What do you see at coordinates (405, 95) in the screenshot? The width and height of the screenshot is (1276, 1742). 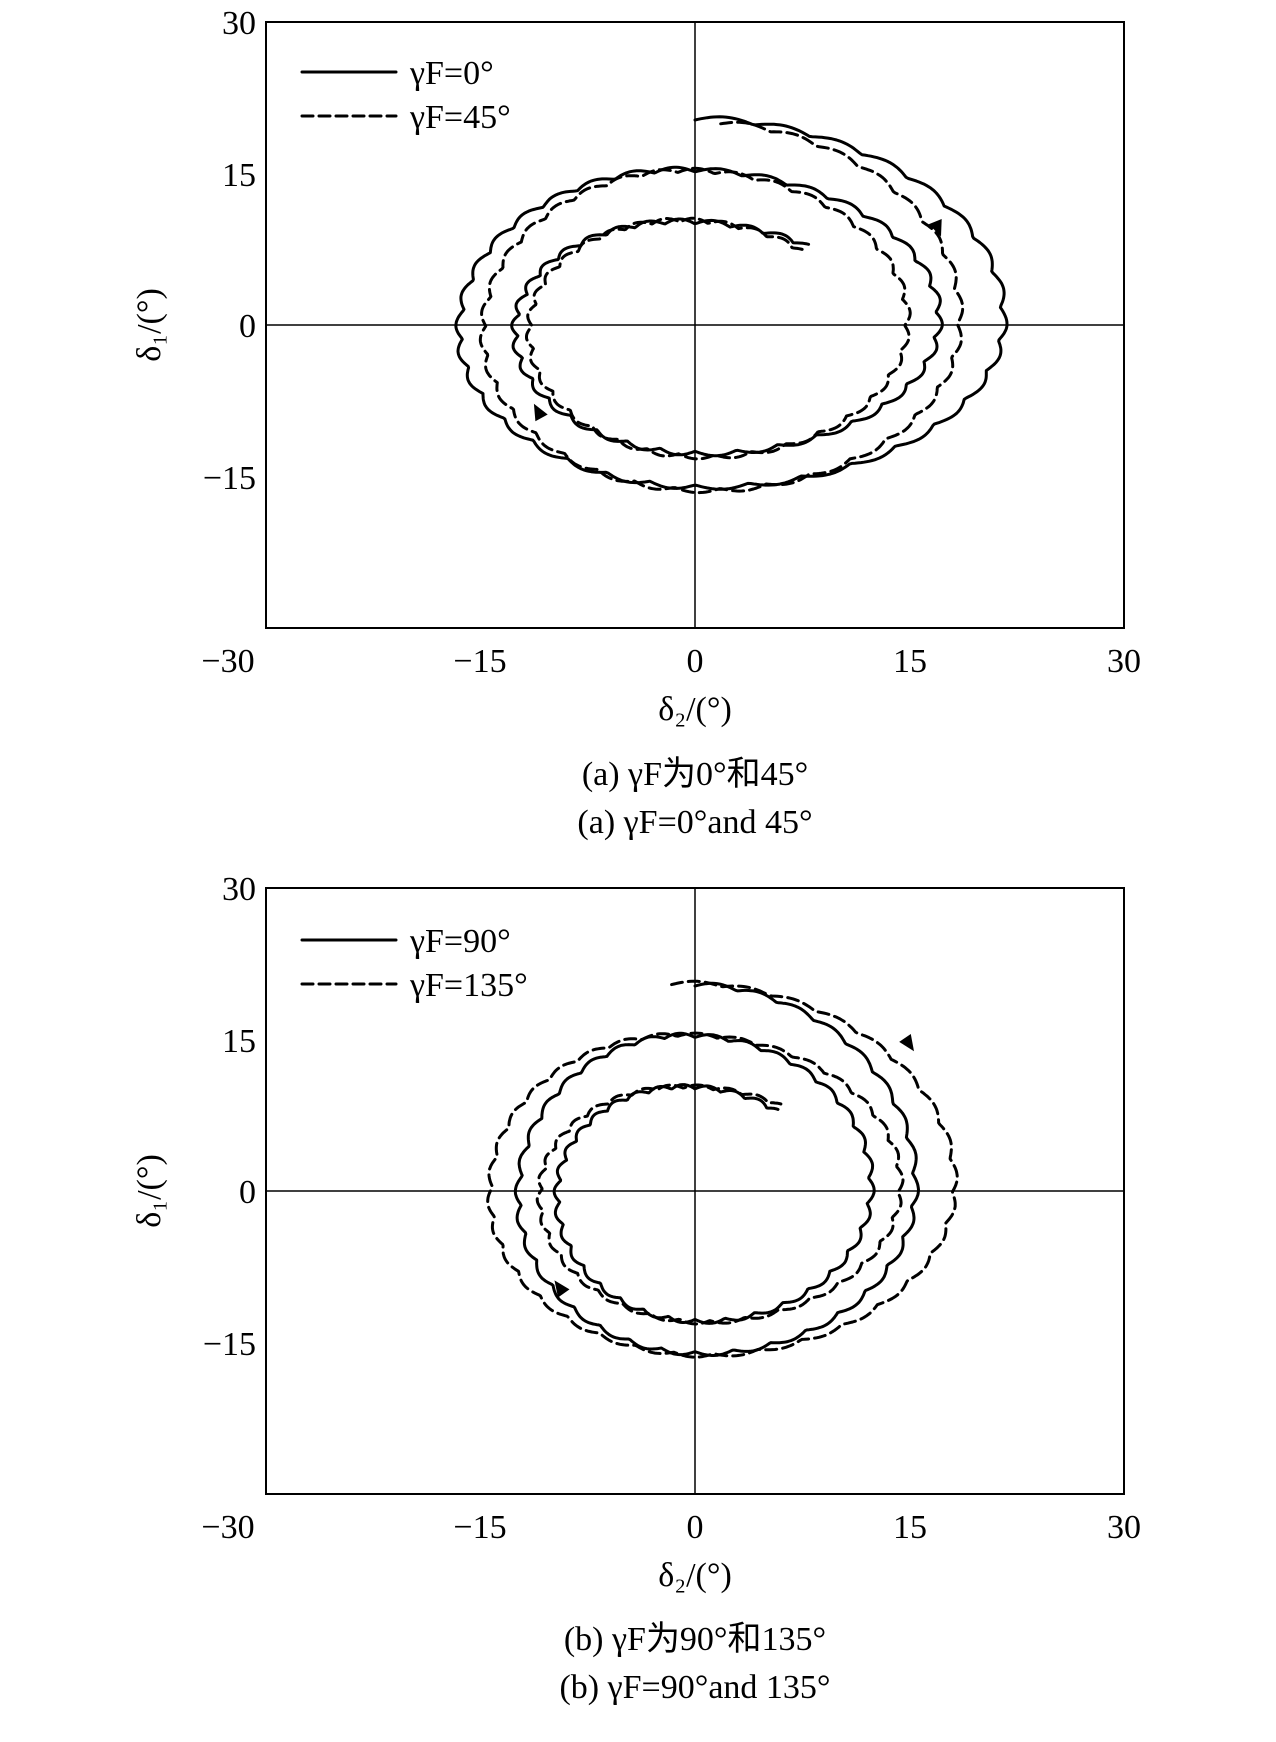 I see `legend: γF=0° γF=45°` at bounding box center [405, 95].